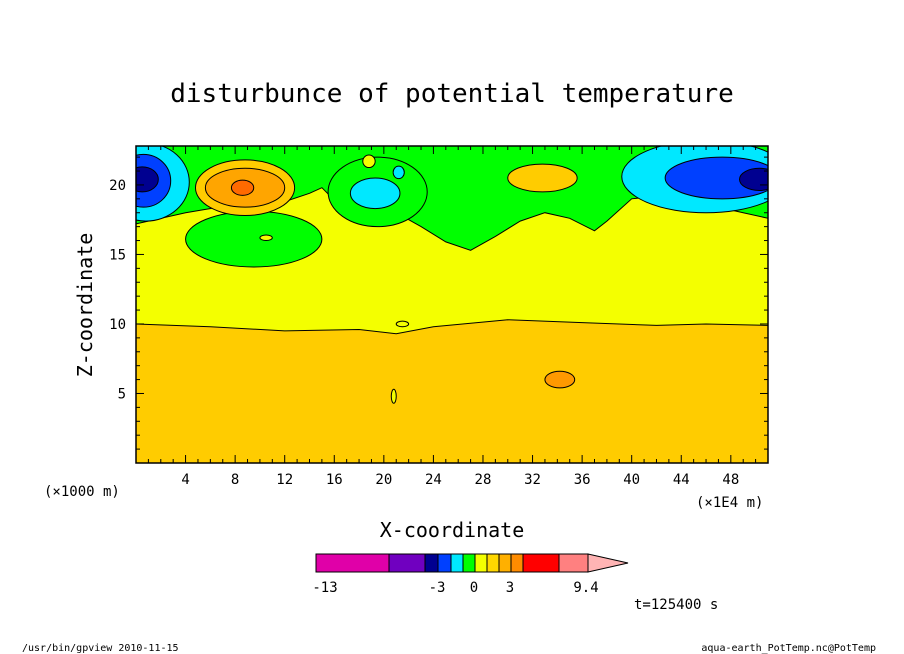 The height and width of the screenshot is (654, 904). Describe the element at coordinates (375, 193) in the screenshot. I see `contour-cyan-middle` at that location.